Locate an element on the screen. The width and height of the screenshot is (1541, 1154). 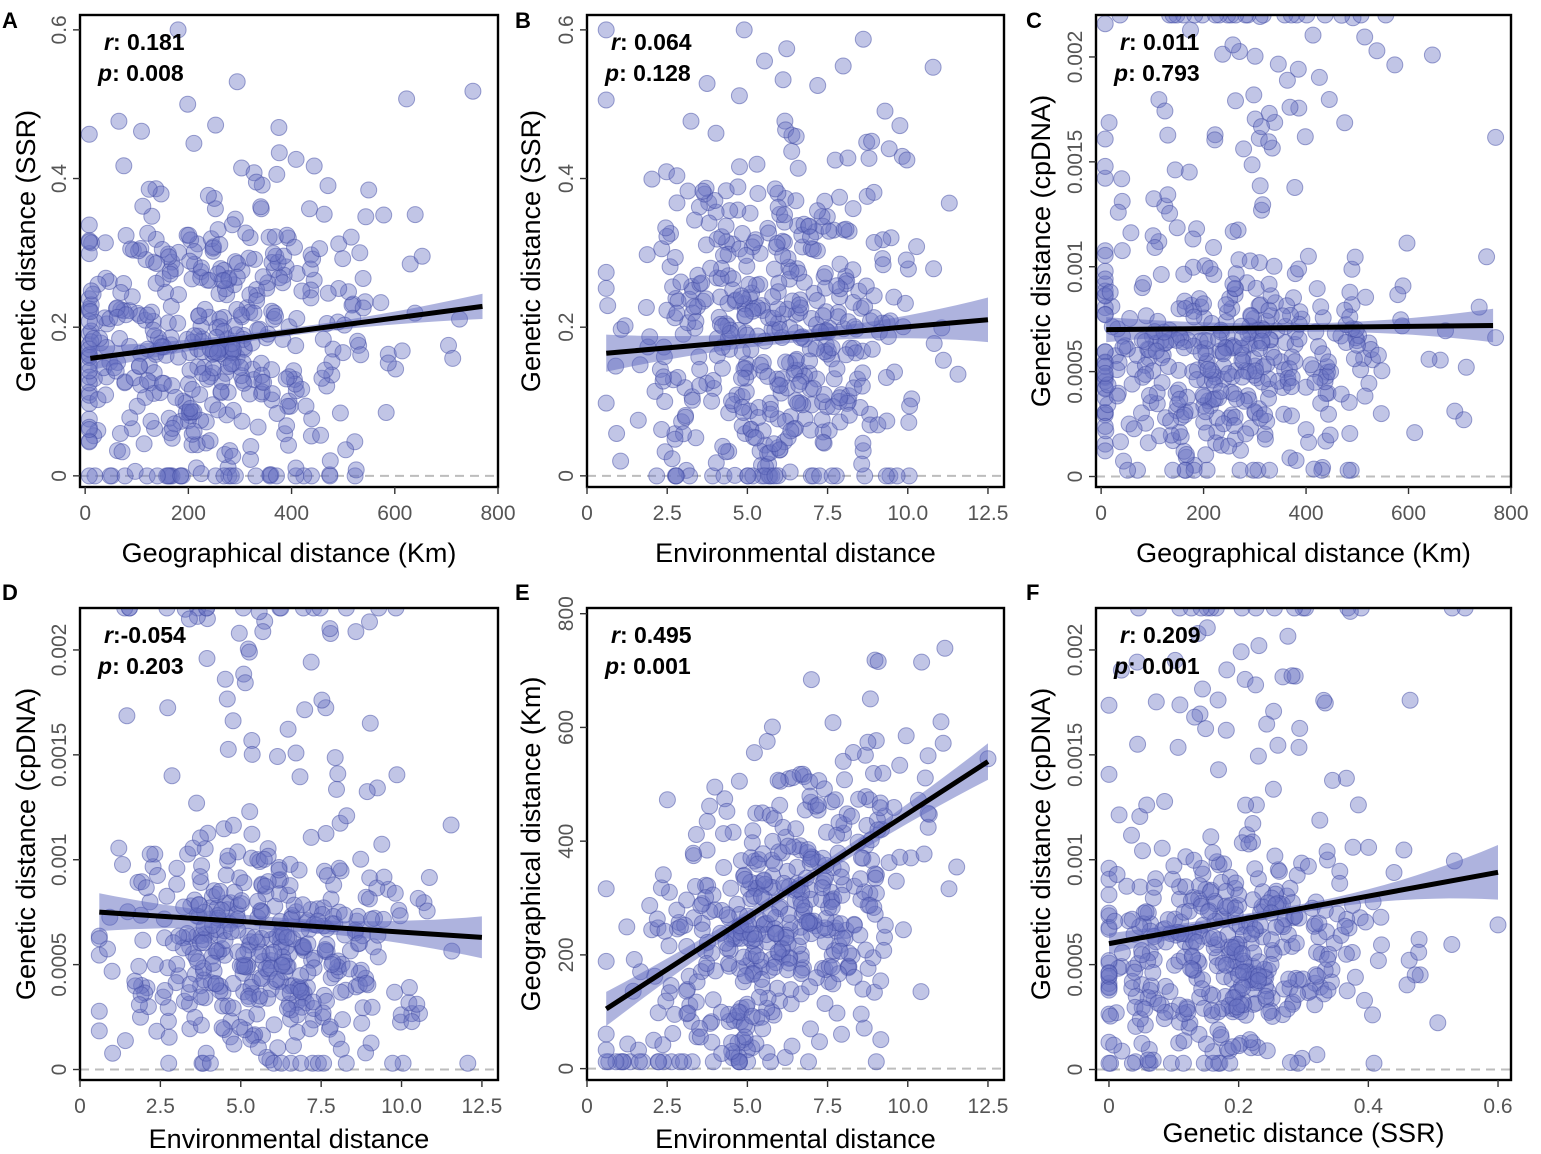
r-statistic: r: 0.011 is located at coordinates (1159, 42).